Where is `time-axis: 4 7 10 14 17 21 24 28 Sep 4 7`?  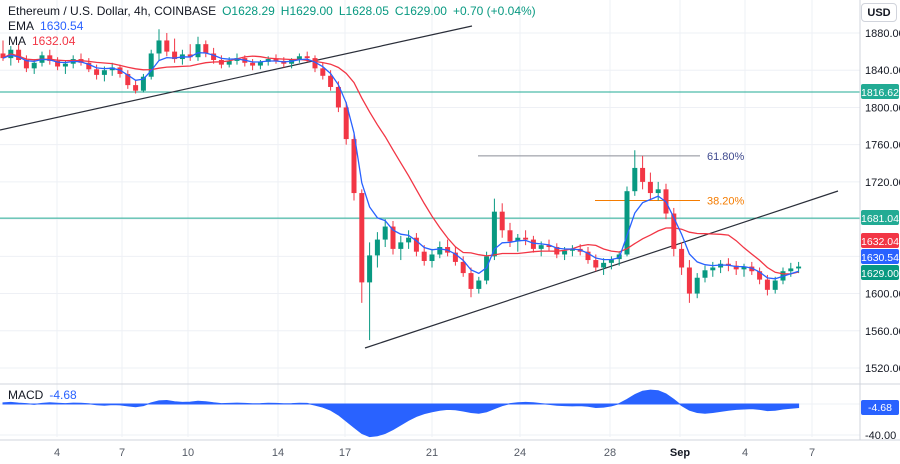
time-axis: 4 7 10 14 17 21 24 28 Sep 4 7 is located at coordinates (434, 453).